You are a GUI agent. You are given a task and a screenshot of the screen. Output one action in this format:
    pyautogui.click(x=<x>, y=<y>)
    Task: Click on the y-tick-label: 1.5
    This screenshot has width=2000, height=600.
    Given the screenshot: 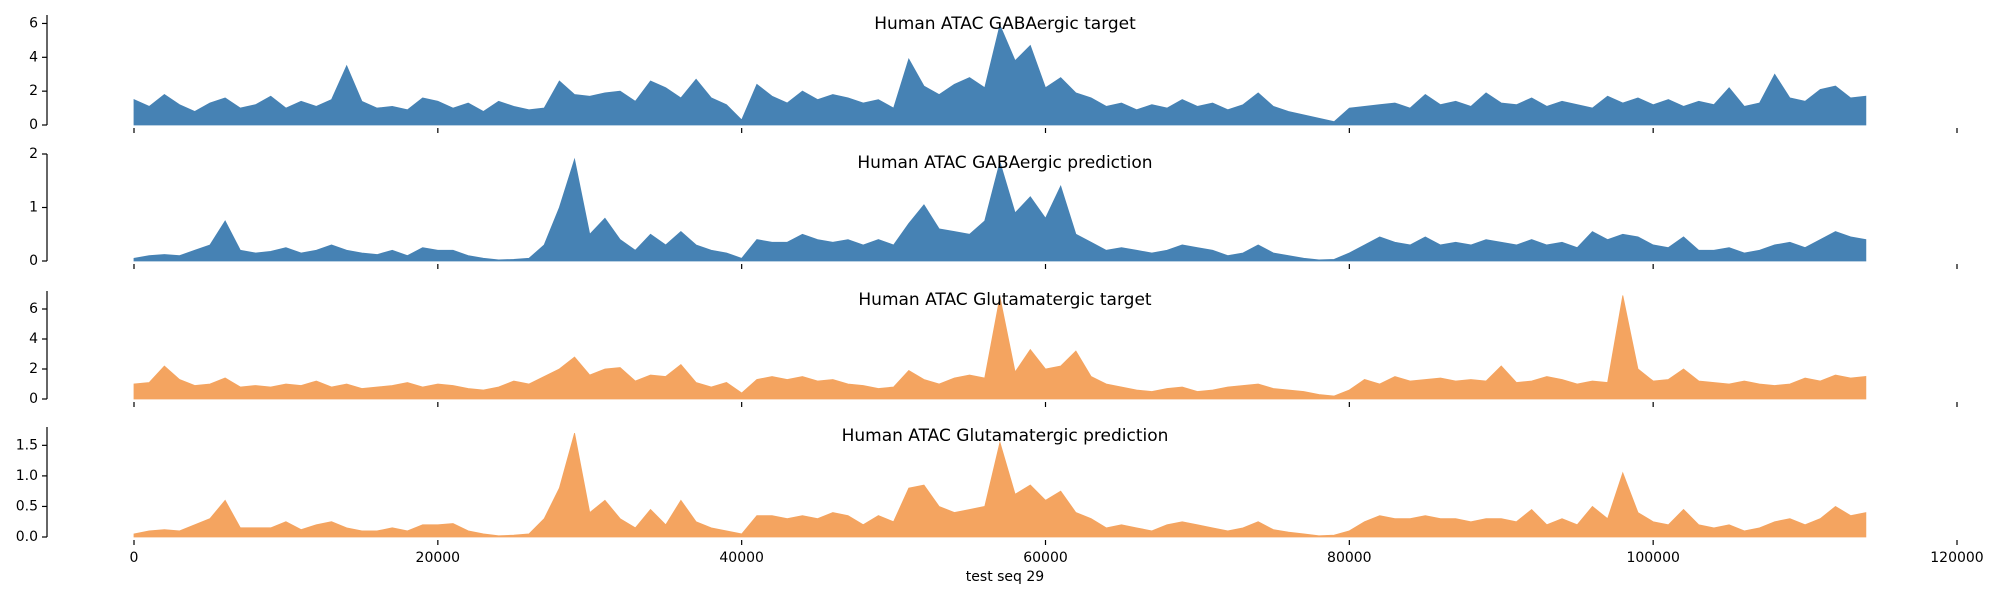 What is the action you would take?
    pyautogui.click(x=27, y=445)
    